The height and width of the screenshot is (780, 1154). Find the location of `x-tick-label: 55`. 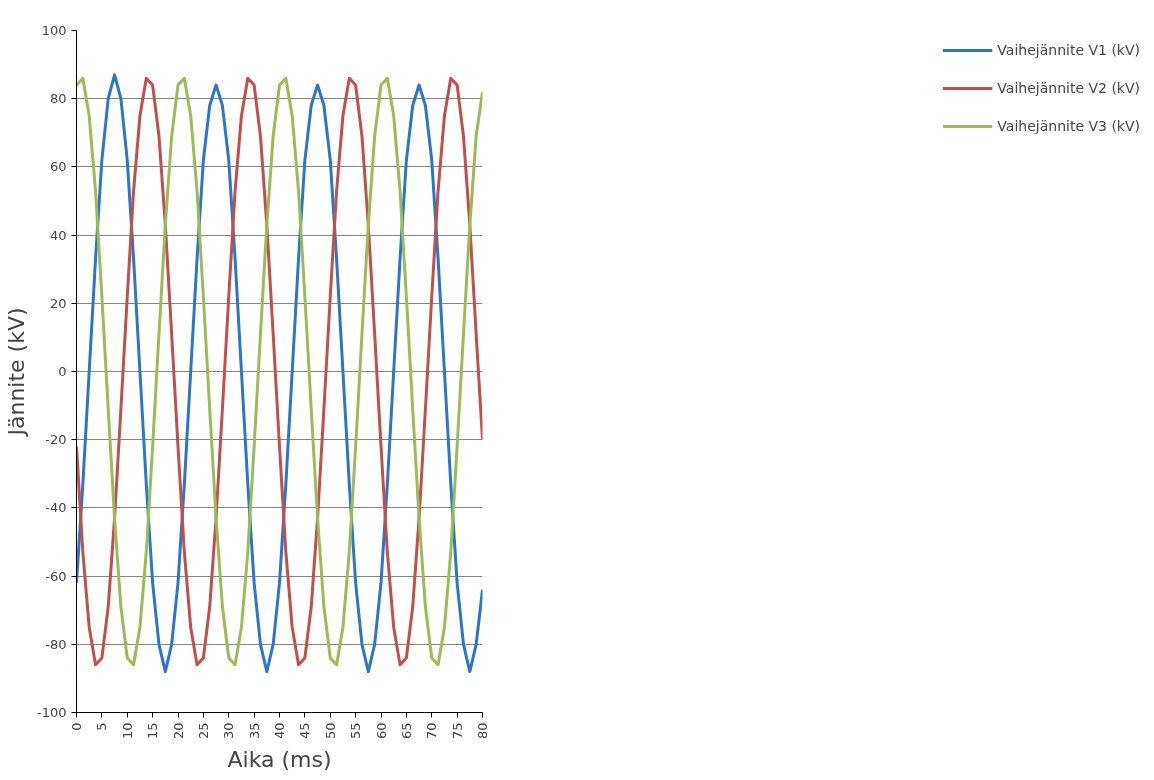

x-tick-label: 55 is located at coordinates (356, 731).